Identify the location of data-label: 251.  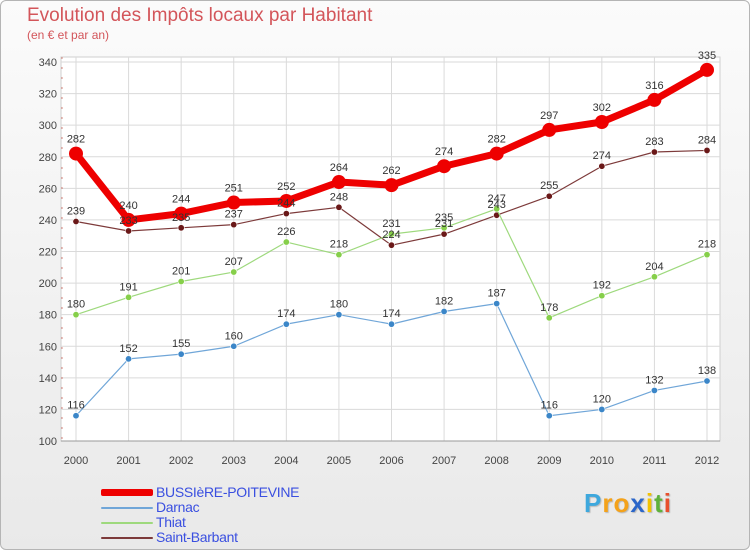
(234, 189).